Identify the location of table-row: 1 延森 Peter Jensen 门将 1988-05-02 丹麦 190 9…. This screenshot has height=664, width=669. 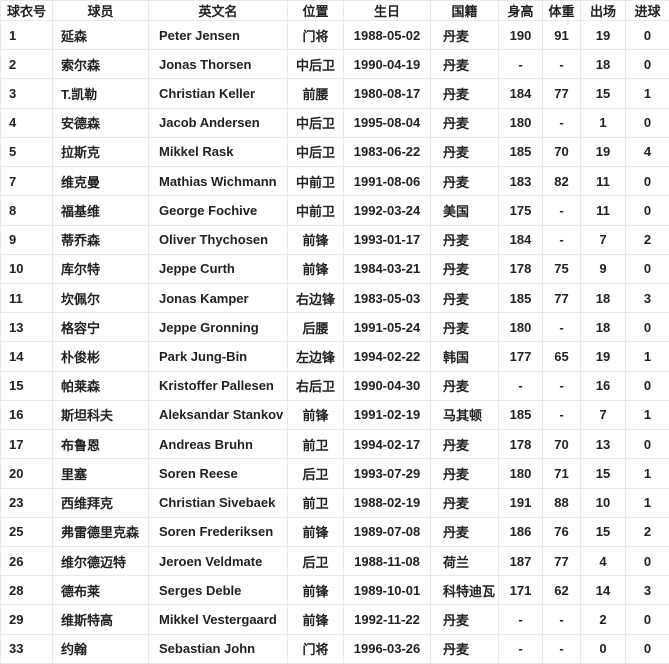
(334, 35).